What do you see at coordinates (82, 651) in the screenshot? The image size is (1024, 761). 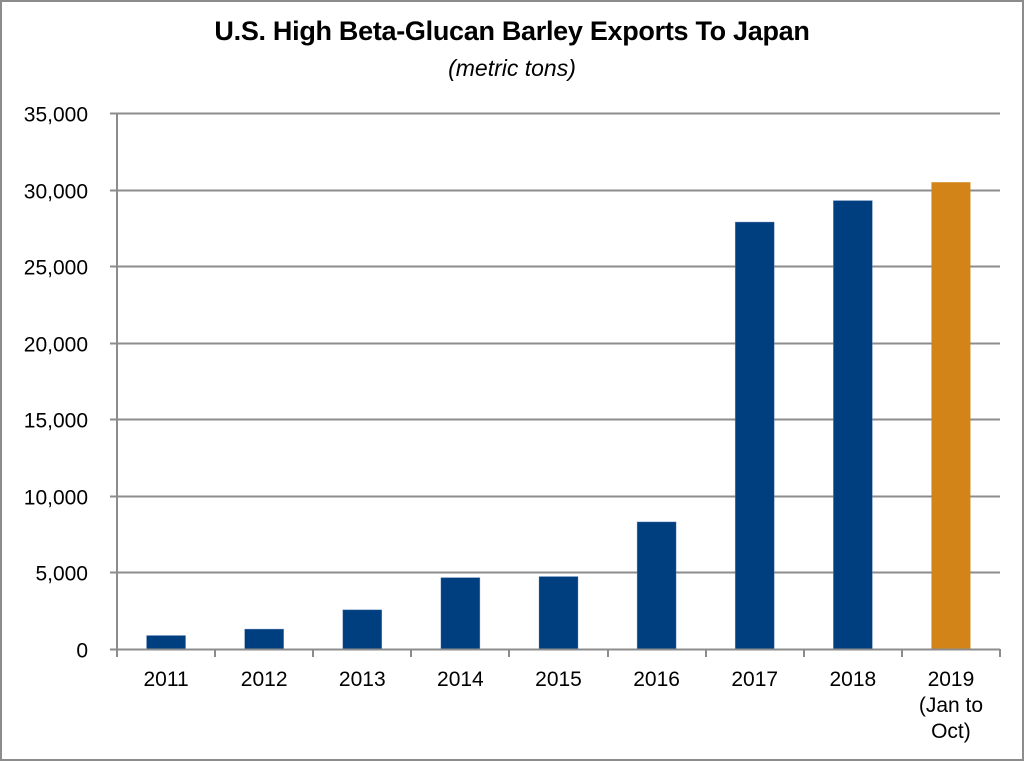 I see `y-tick-label: 0` at bounding box center [82, 651].